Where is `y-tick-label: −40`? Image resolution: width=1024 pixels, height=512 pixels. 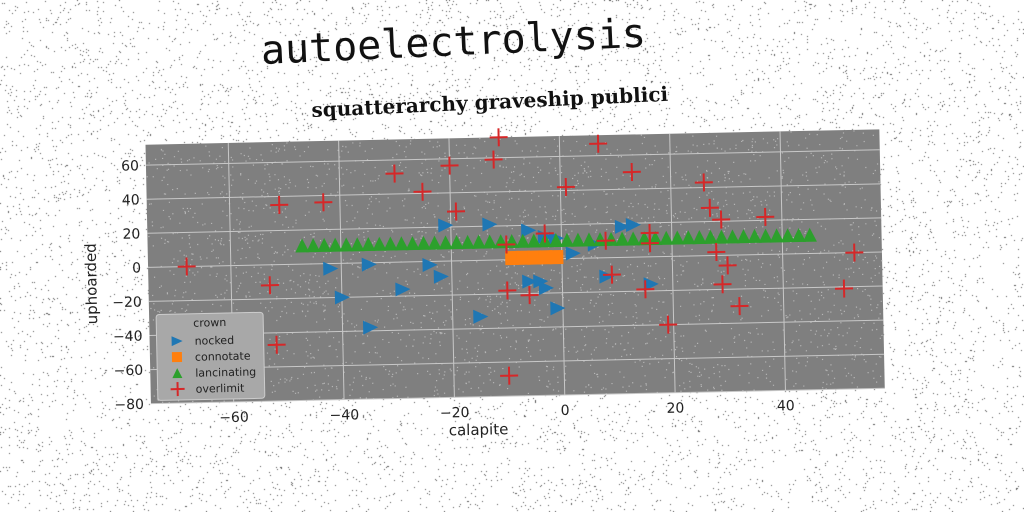
y-tick-label: −40 is located at coordinates (128, 337).